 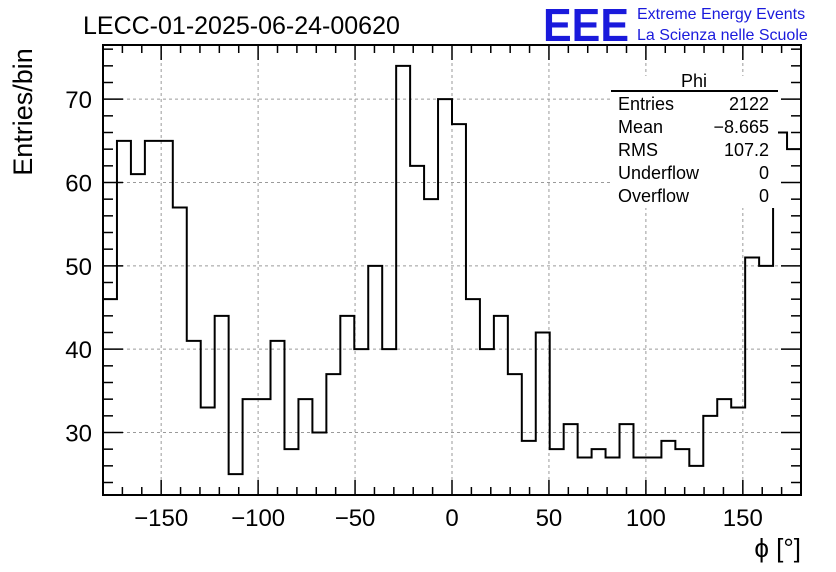 What do you see at coordinates (743, 518) in the screenshot?
I see `x-tick-label: 150` at bounding box center [743, 518].